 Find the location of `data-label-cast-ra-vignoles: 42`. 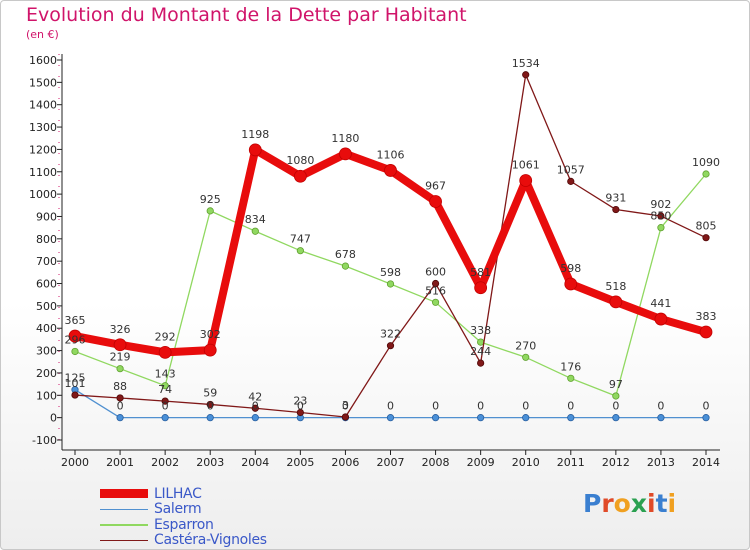

data-label-cast-ra-vignoles: 42 is located at coordinates (255, 396).